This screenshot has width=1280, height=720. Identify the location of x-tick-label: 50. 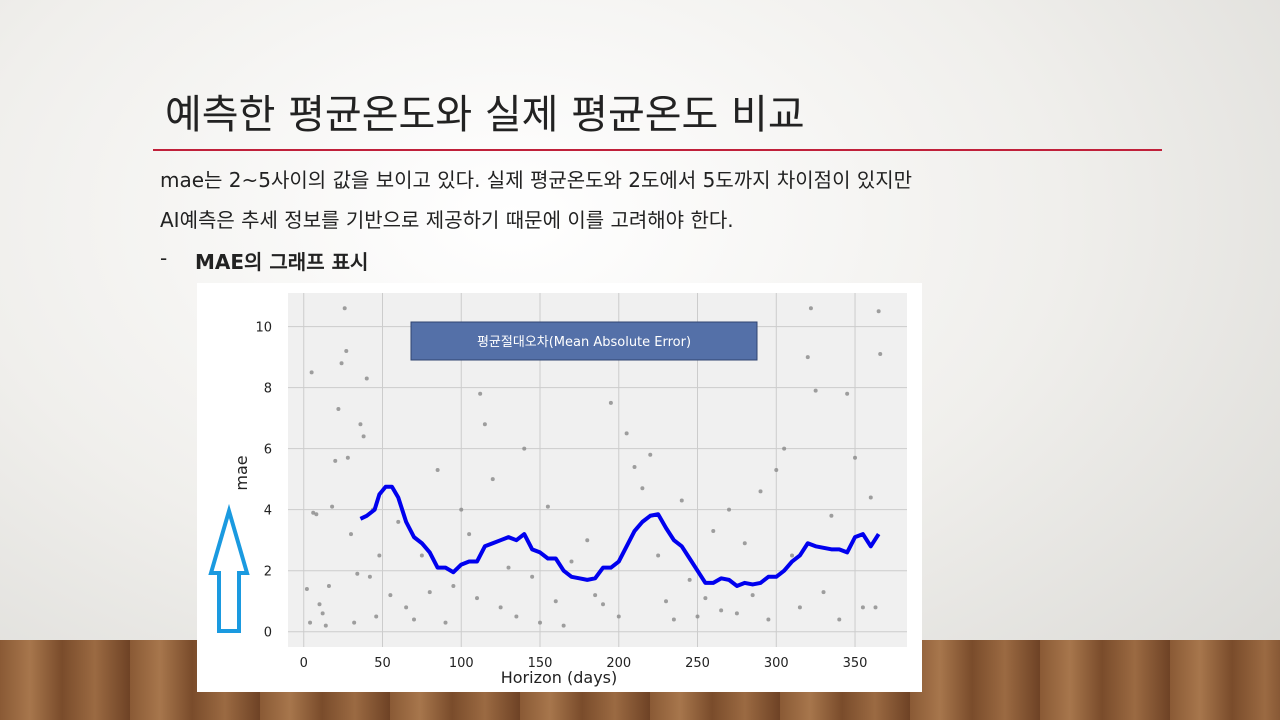
(382, 663).